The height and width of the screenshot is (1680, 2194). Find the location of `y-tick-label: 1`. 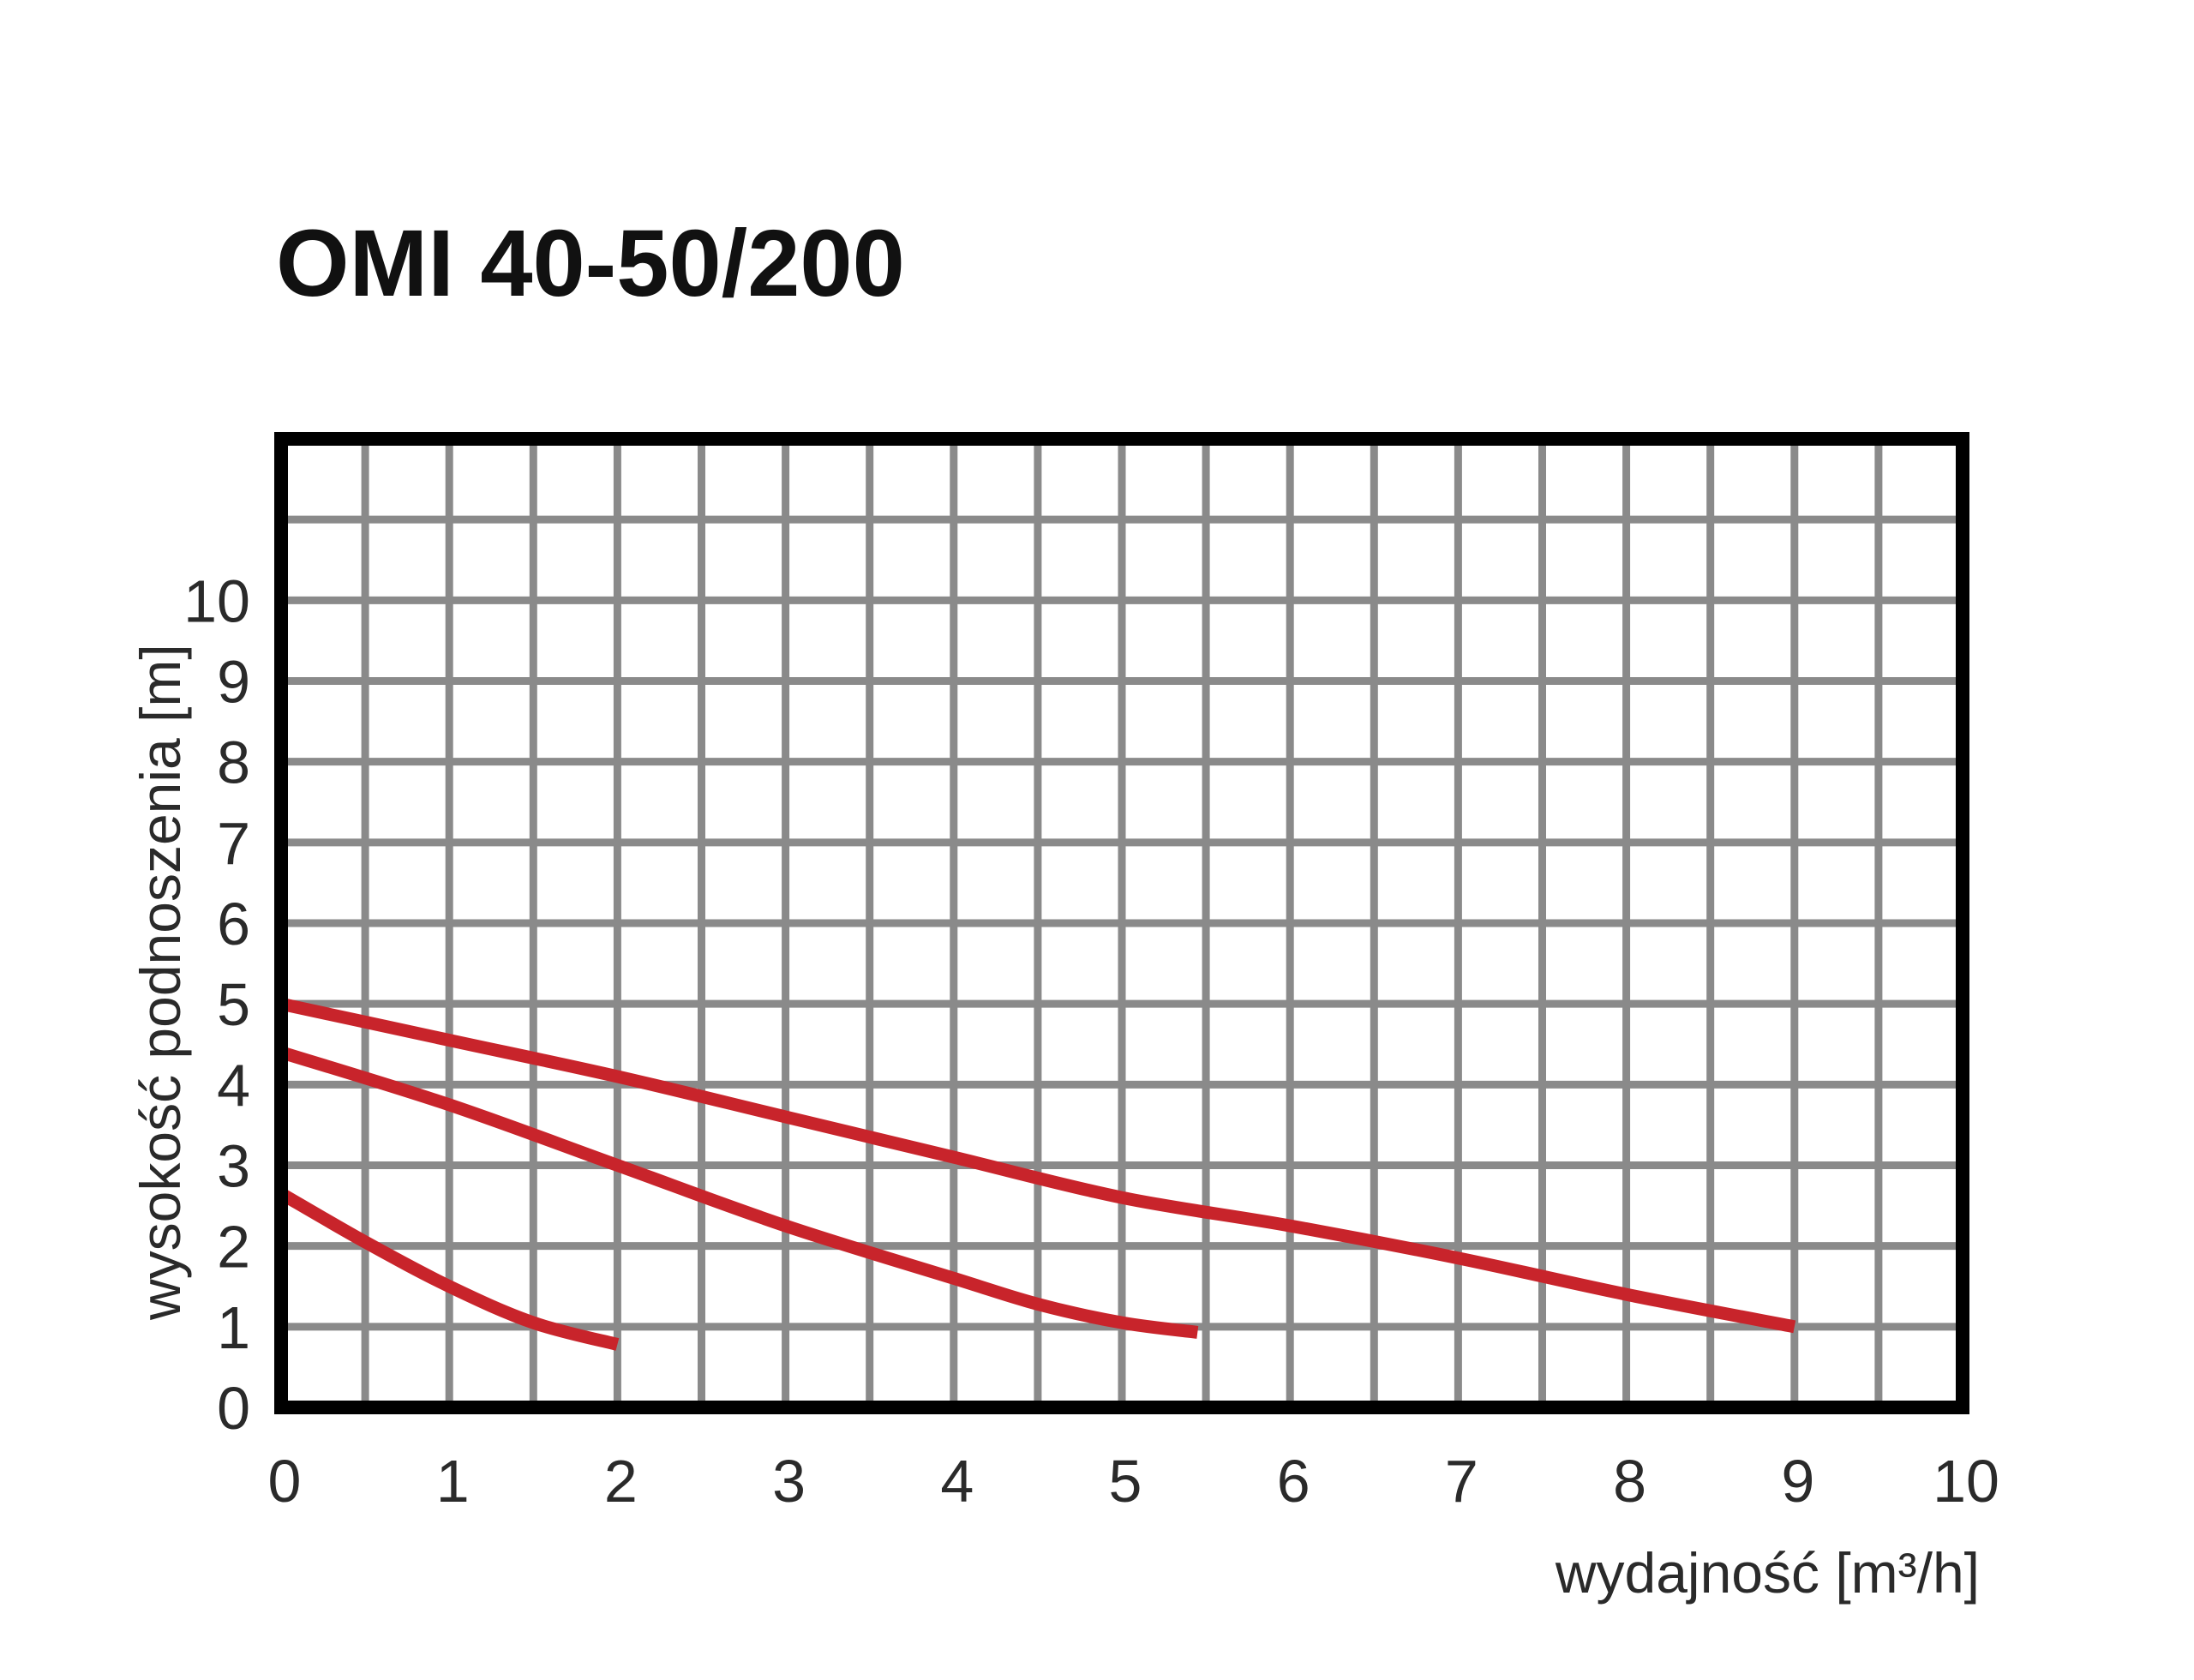

y-tick-label: 1 is located at coordinates (233, 1327).